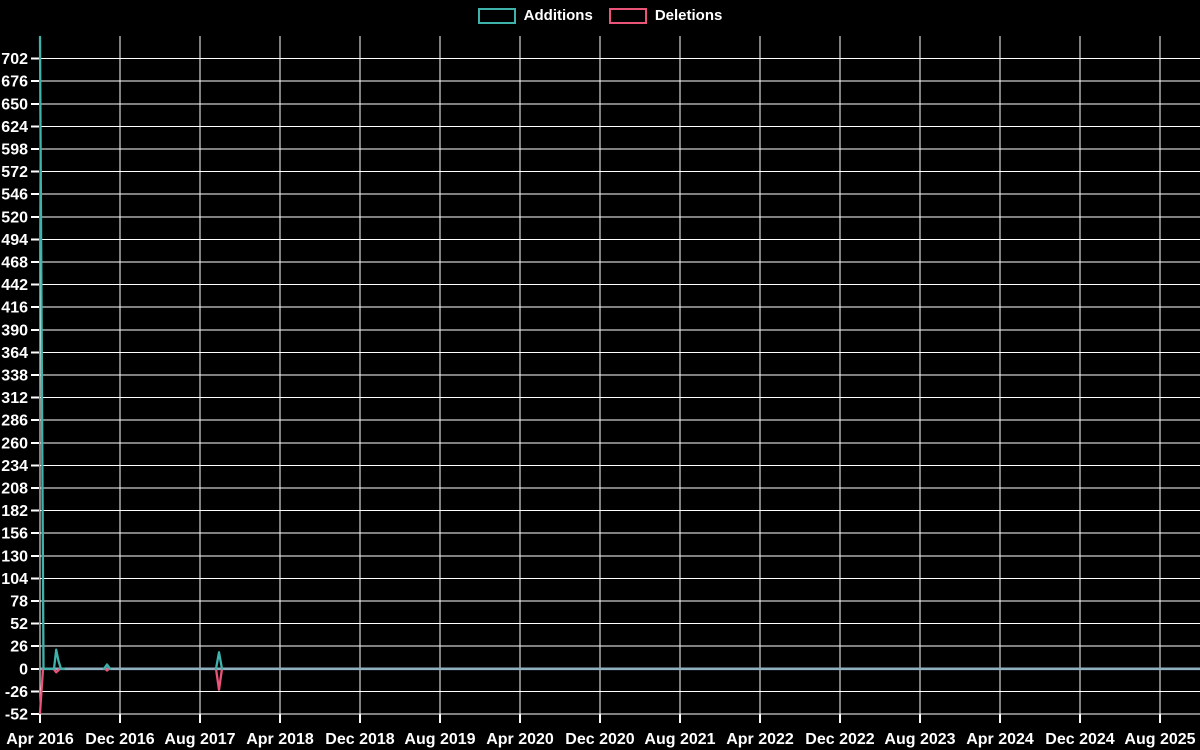 The image size is (1200, 750). What do you see at coordinates (280, 739) in the screenshot?
I see `x-axis-label: Apr 2018` at bounding box center [280, 739].